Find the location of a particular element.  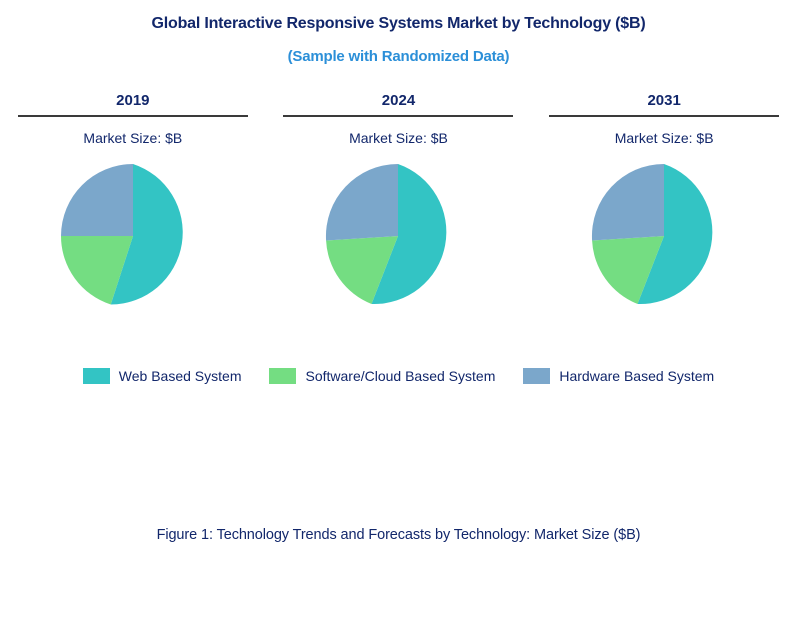

legend-item-software-cloud-based-system: Software/Cloud Based System is located at coordinates (382, 376).